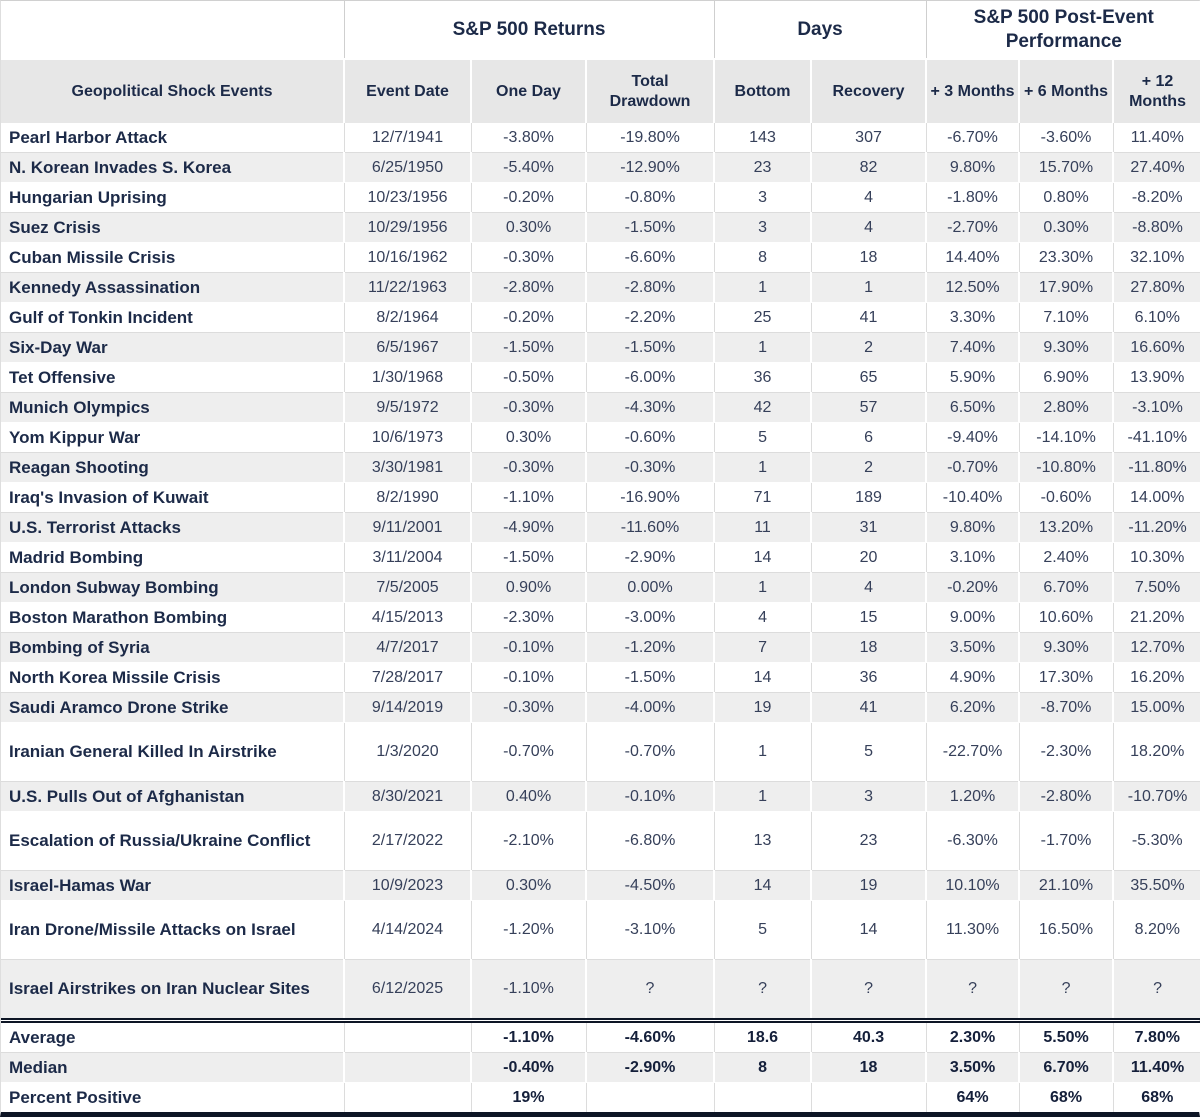 This screenshot has height=1117, width=1200. What do you see at coordinates (600, 1067) in the screenshot?
I see `summary-row: Median -0.40% -2.90% 8 18 3.50% 6.70% 11.40%` at bounding box center [600, 1067].